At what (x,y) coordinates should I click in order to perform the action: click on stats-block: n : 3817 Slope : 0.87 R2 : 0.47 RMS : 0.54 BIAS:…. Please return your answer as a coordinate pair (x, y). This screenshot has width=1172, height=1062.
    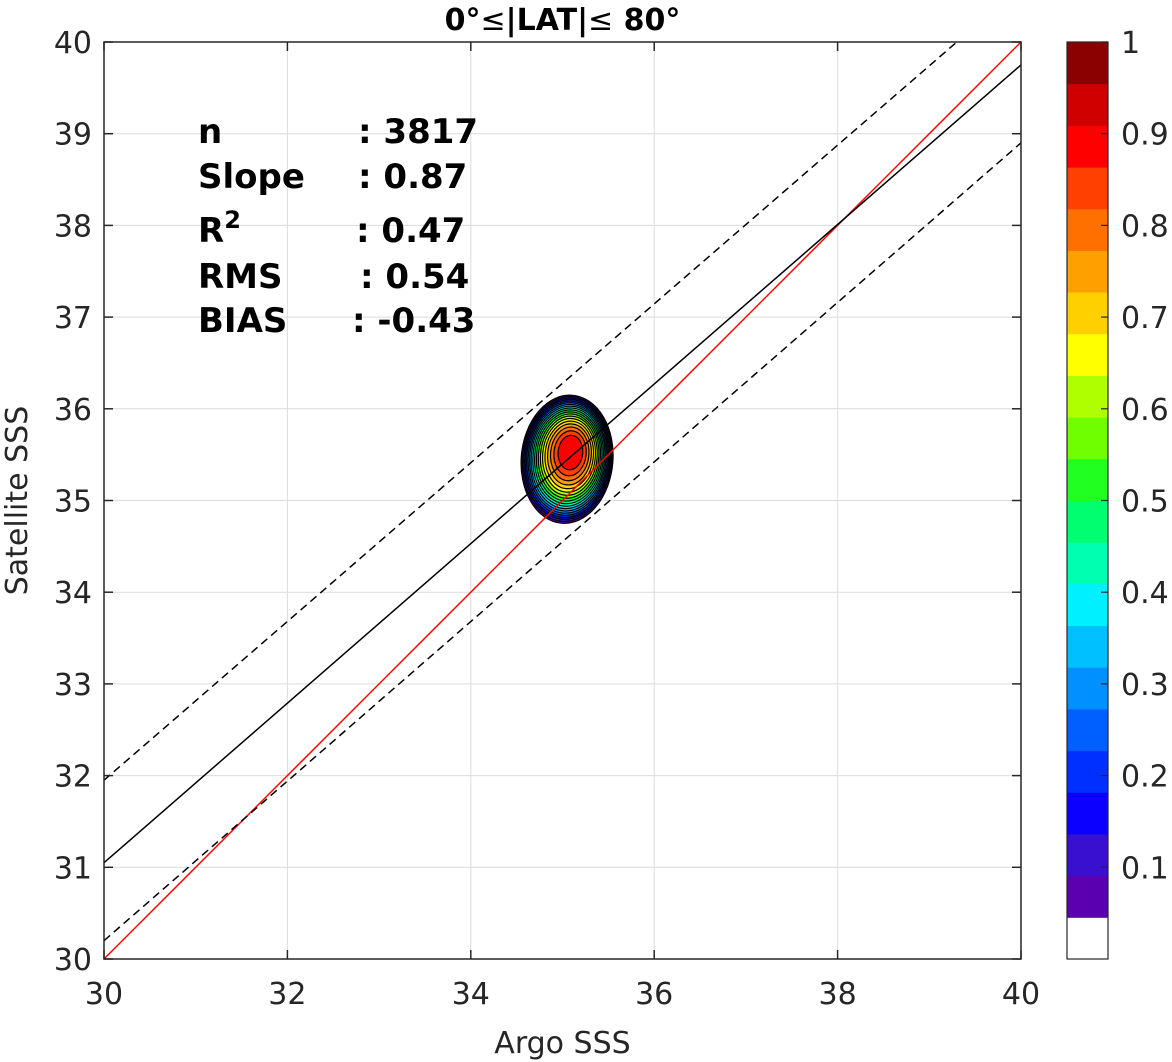
    Looking at the image, I should click on (338, 226).